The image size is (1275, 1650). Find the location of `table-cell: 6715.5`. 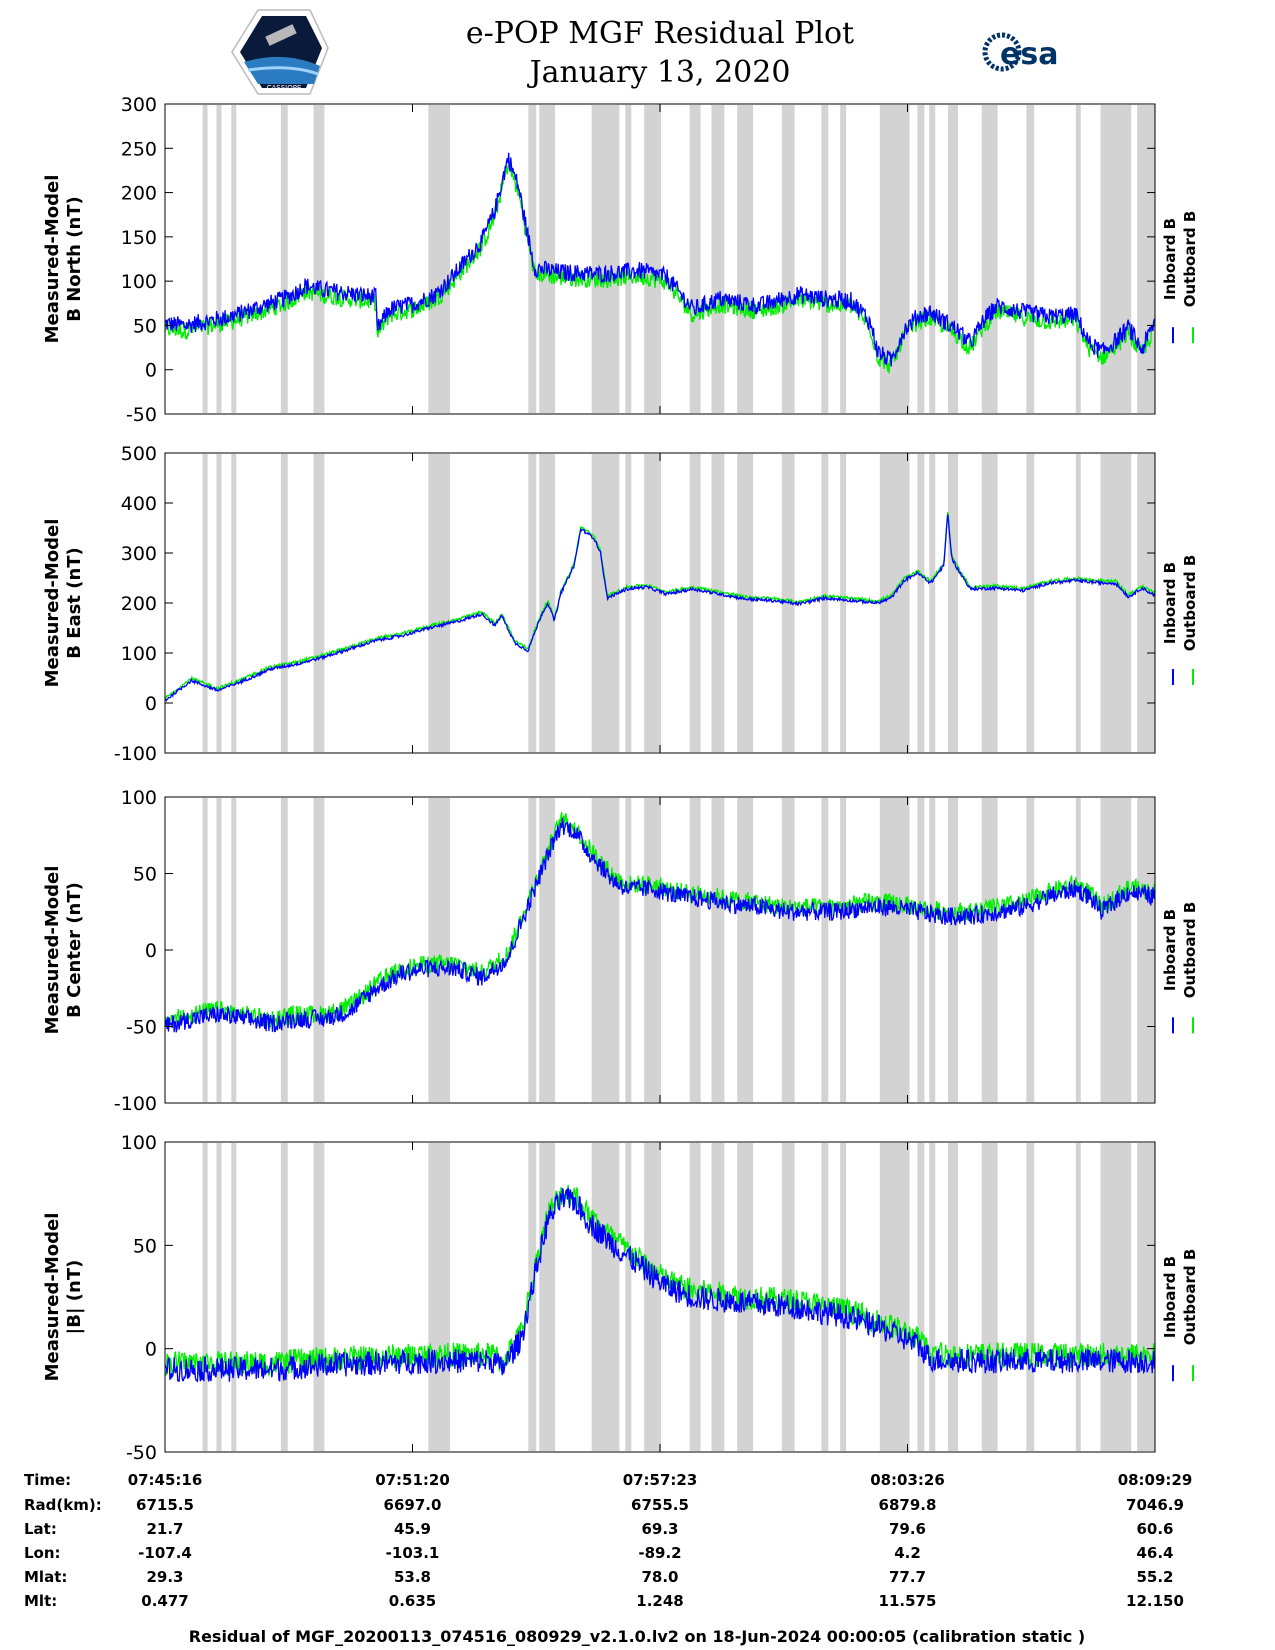

table-cell: 6715.5 is located at coordinates (165, 1505).